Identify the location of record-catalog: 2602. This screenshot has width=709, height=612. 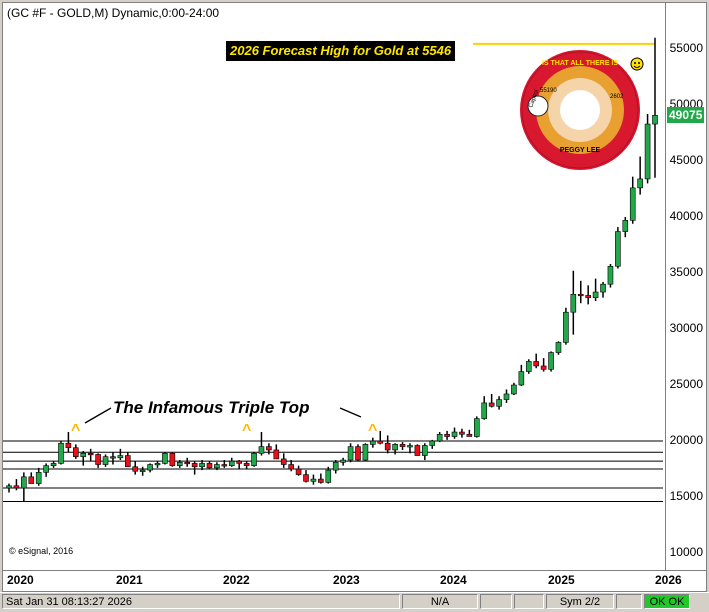
(617, 97).